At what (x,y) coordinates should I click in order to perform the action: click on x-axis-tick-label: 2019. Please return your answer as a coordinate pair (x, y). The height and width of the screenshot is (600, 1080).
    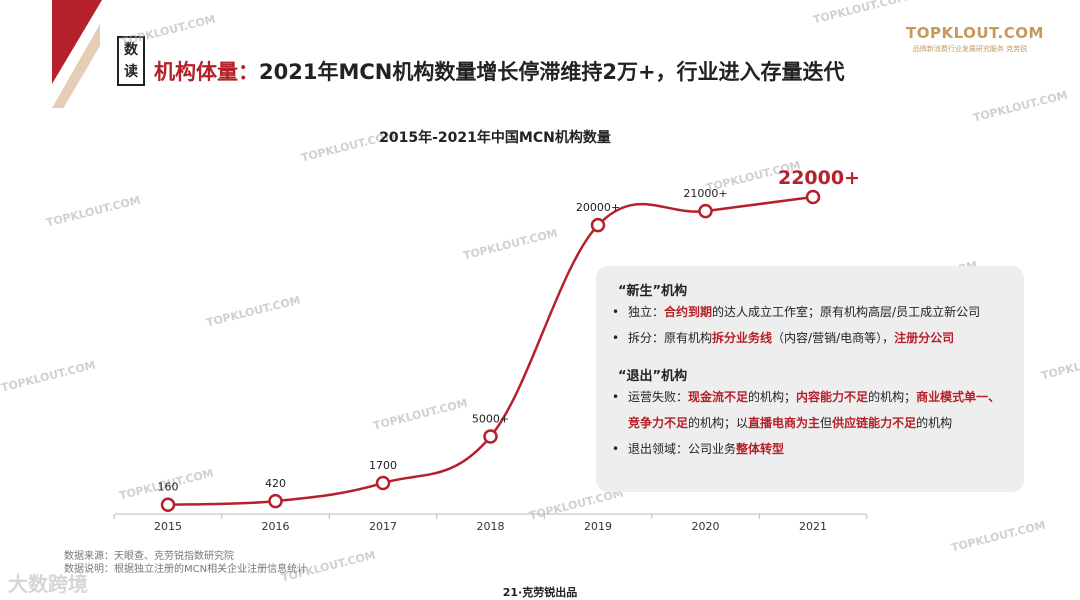
    Looking at the image, I should click on (598, 526).